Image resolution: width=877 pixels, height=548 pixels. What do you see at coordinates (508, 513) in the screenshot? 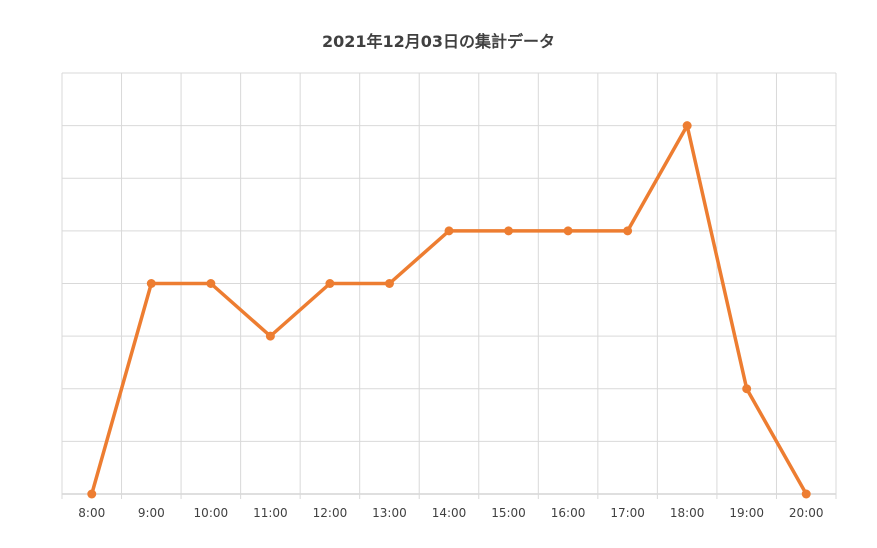
I see `x-tick-label: 15:00` at bounding box center [508, 513].